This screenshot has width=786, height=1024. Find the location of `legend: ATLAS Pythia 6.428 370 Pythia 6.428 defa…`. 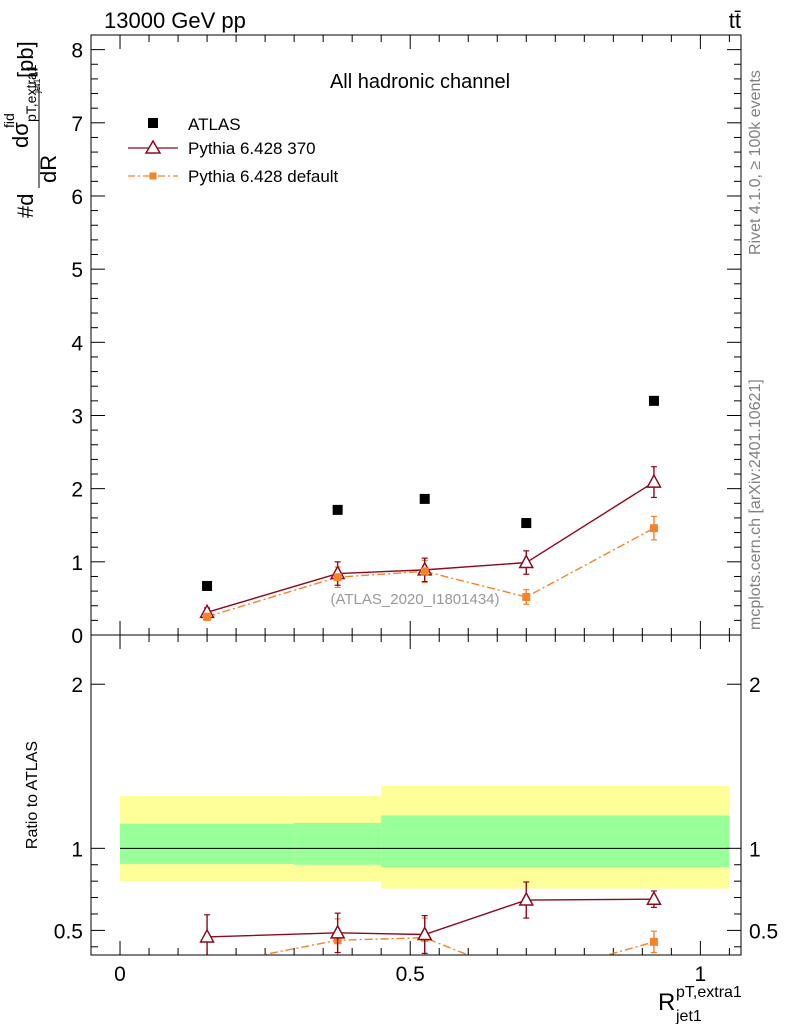

legend: ATLAS Pythia 6.428 370 Pythia 6.428 defa… is located at coordinates (233, 150).